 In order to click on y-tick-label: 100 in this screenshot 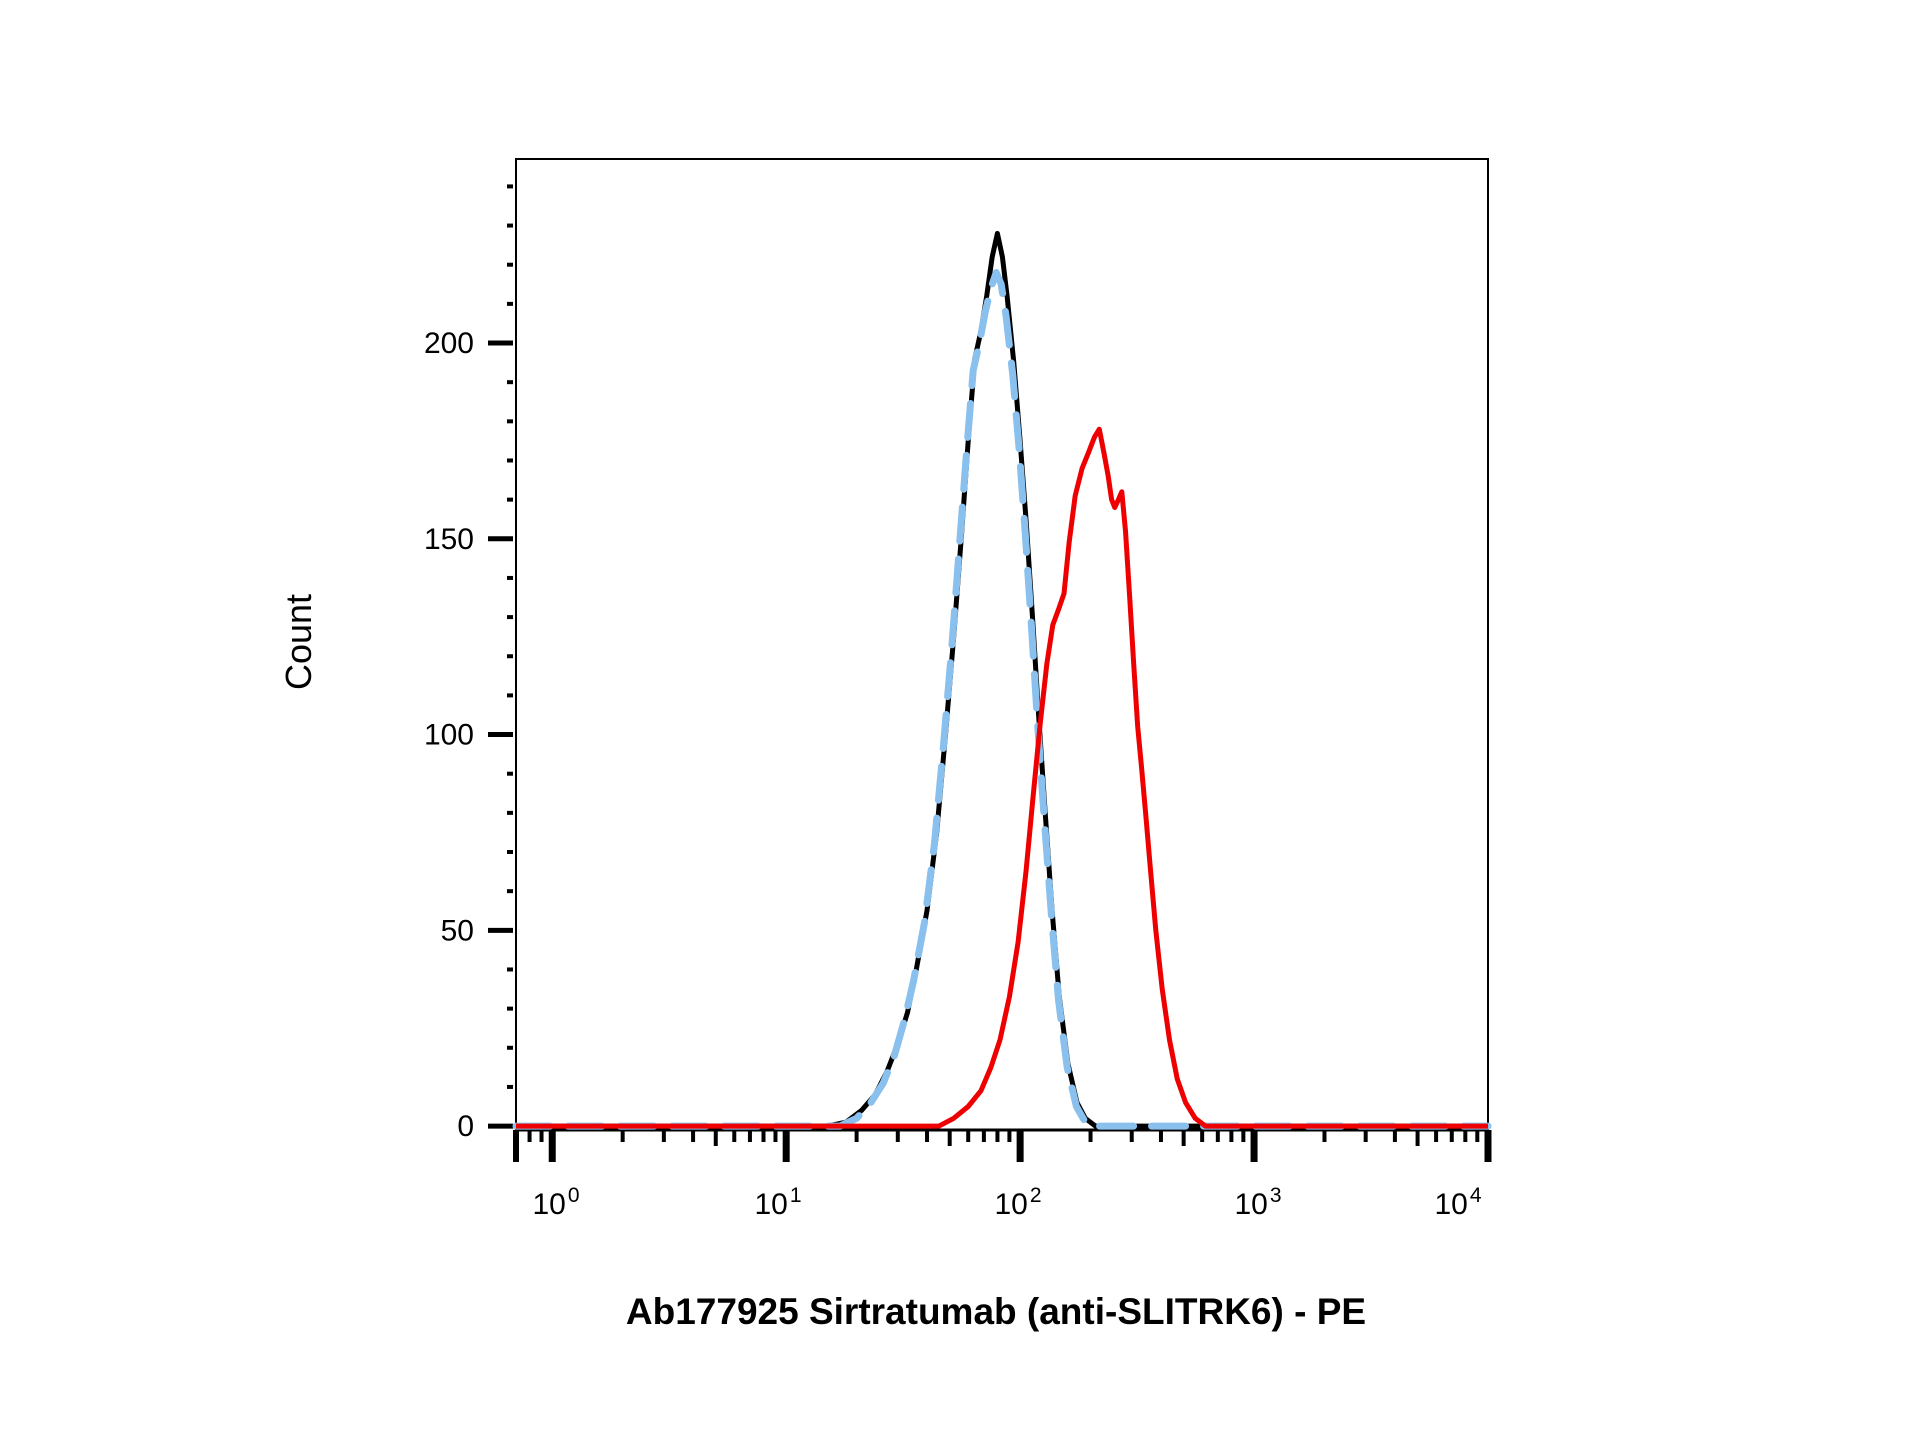, I will do `click(449, 735)`.